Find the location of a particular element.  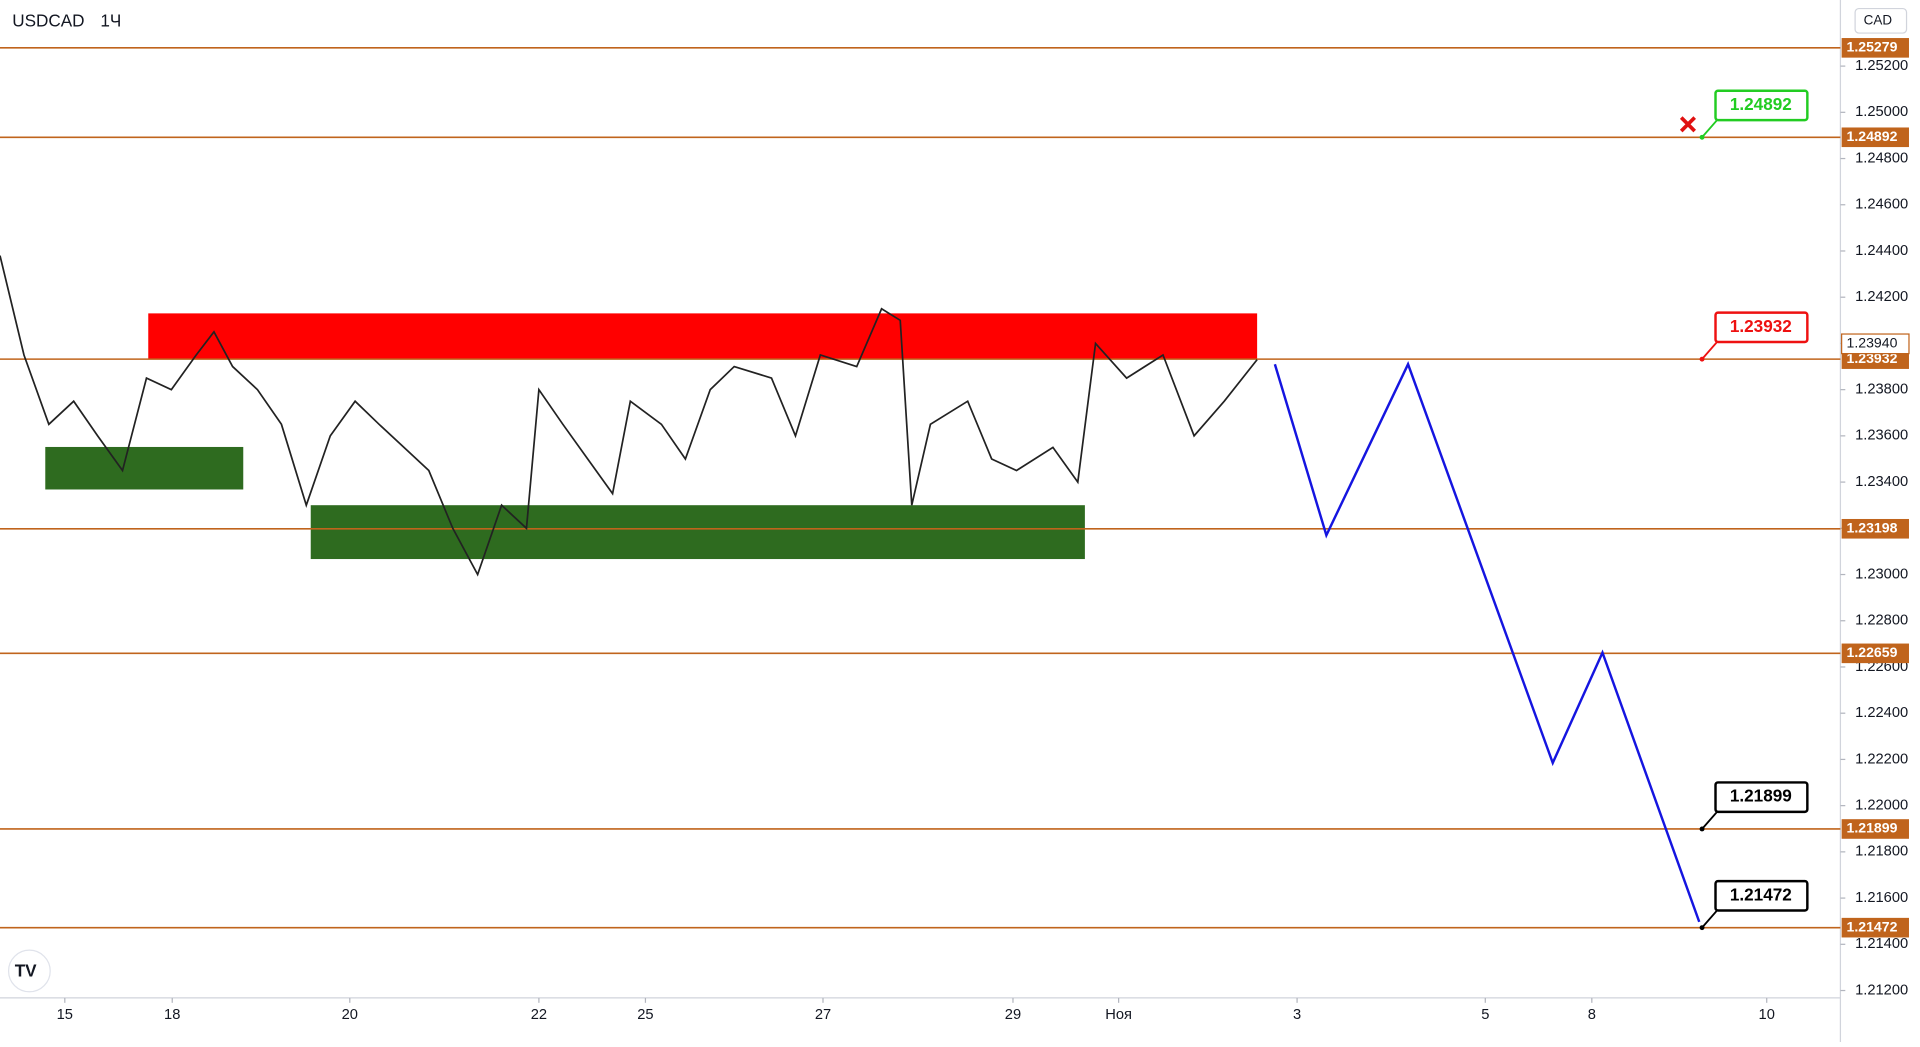

currency: CAD is located at coordinates (1878, 19).